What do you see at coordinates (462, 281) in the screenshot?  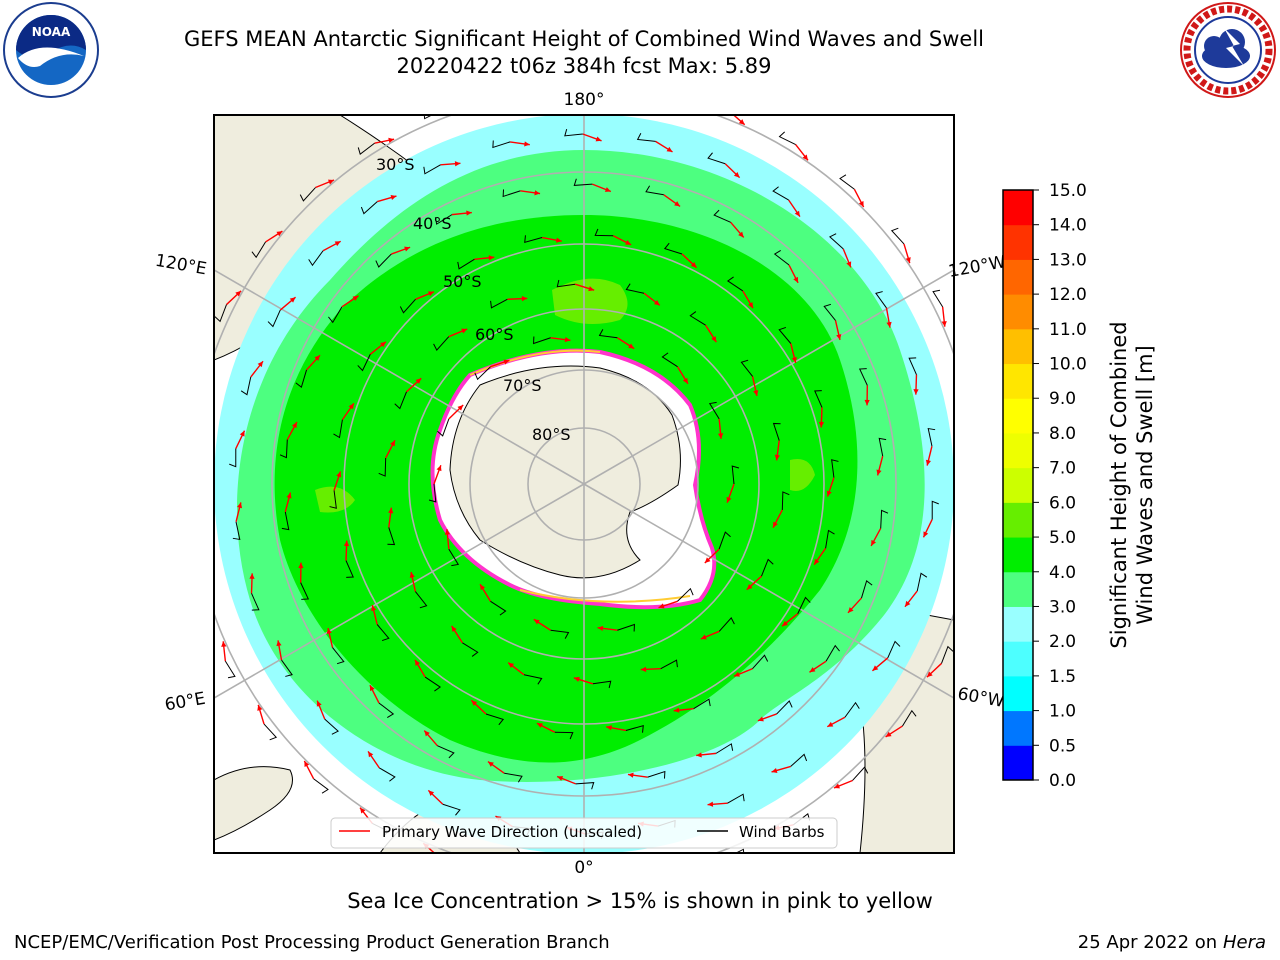 I see `lat-label-50s: 50°S` at bounding box center [462, 281].